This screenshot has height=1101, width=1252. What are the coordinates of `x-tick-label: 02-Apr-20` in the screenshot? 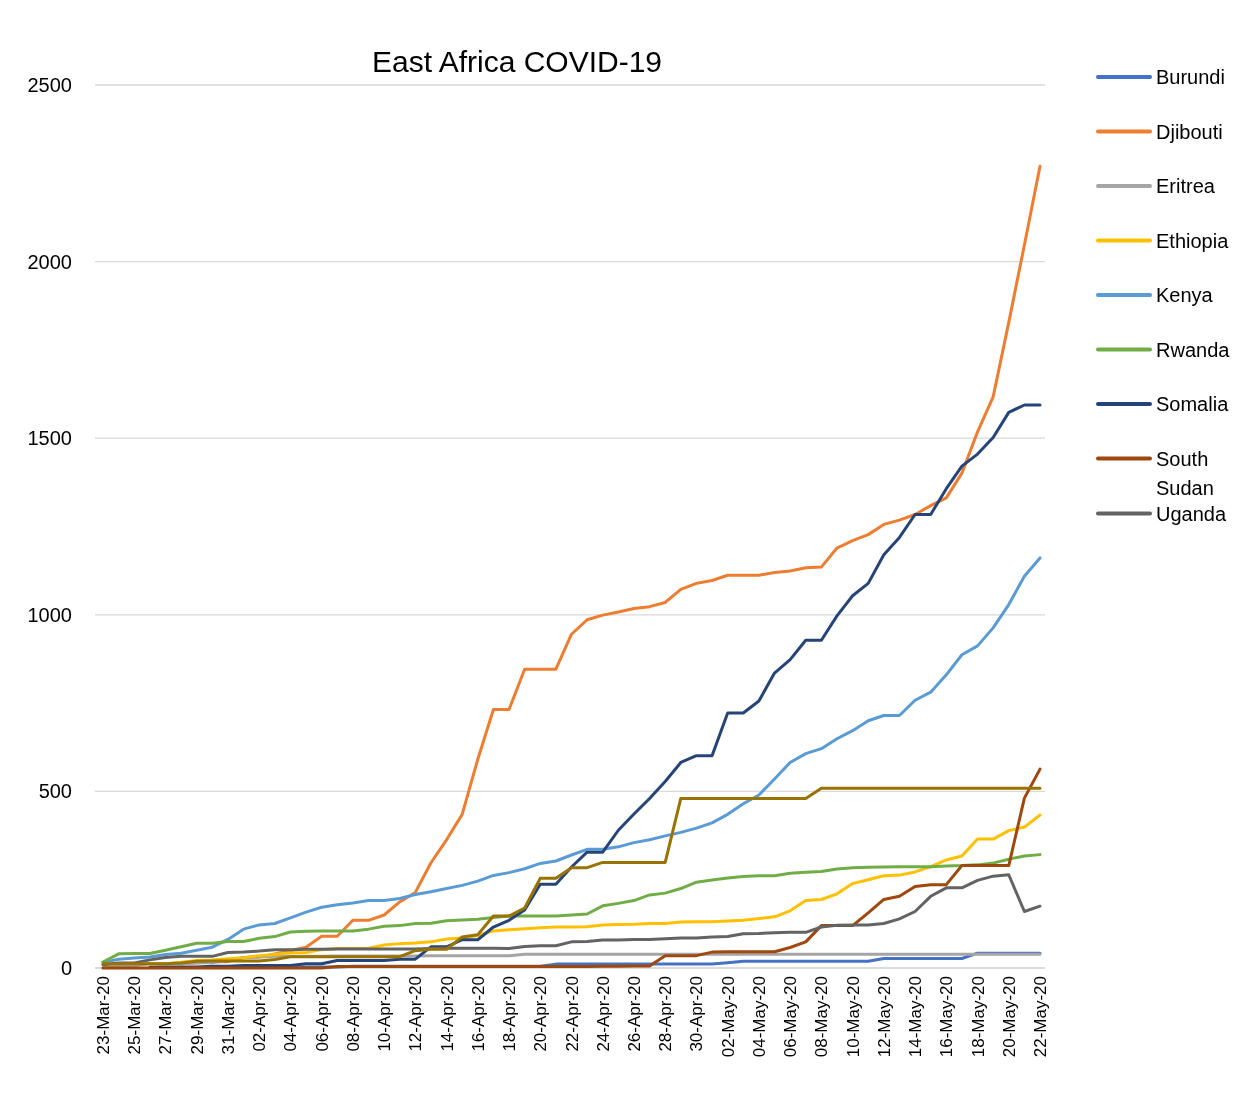 It's located at (260, 1014).